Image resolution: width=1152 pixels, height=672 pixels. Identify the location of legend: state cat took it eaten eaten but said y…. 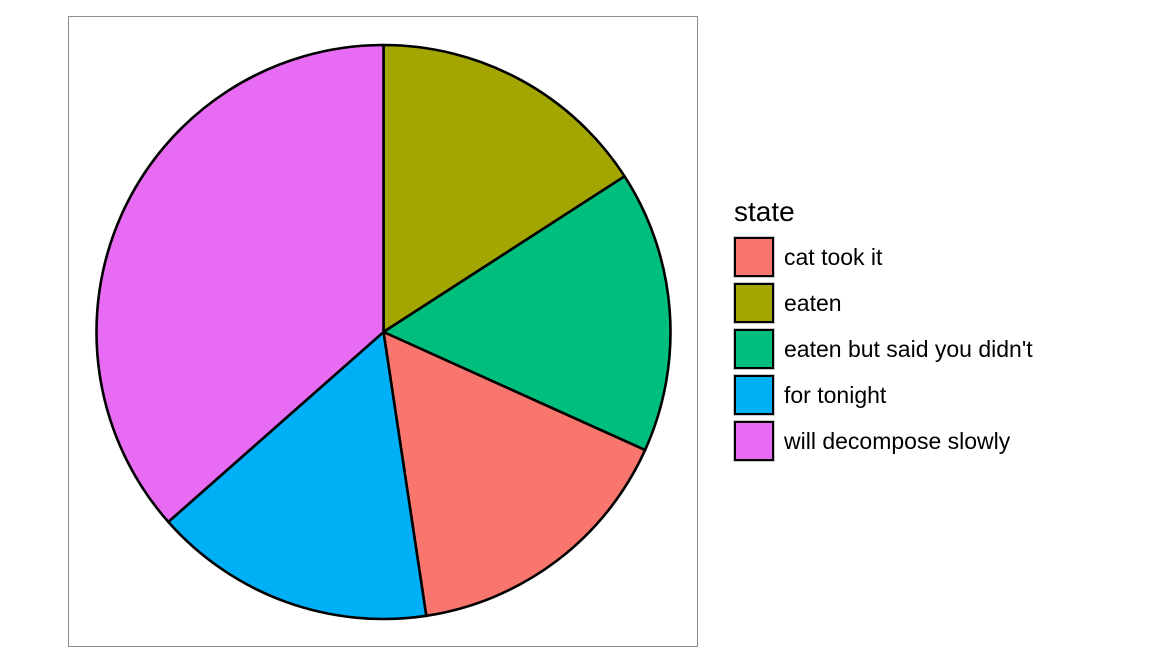
(883, 330).